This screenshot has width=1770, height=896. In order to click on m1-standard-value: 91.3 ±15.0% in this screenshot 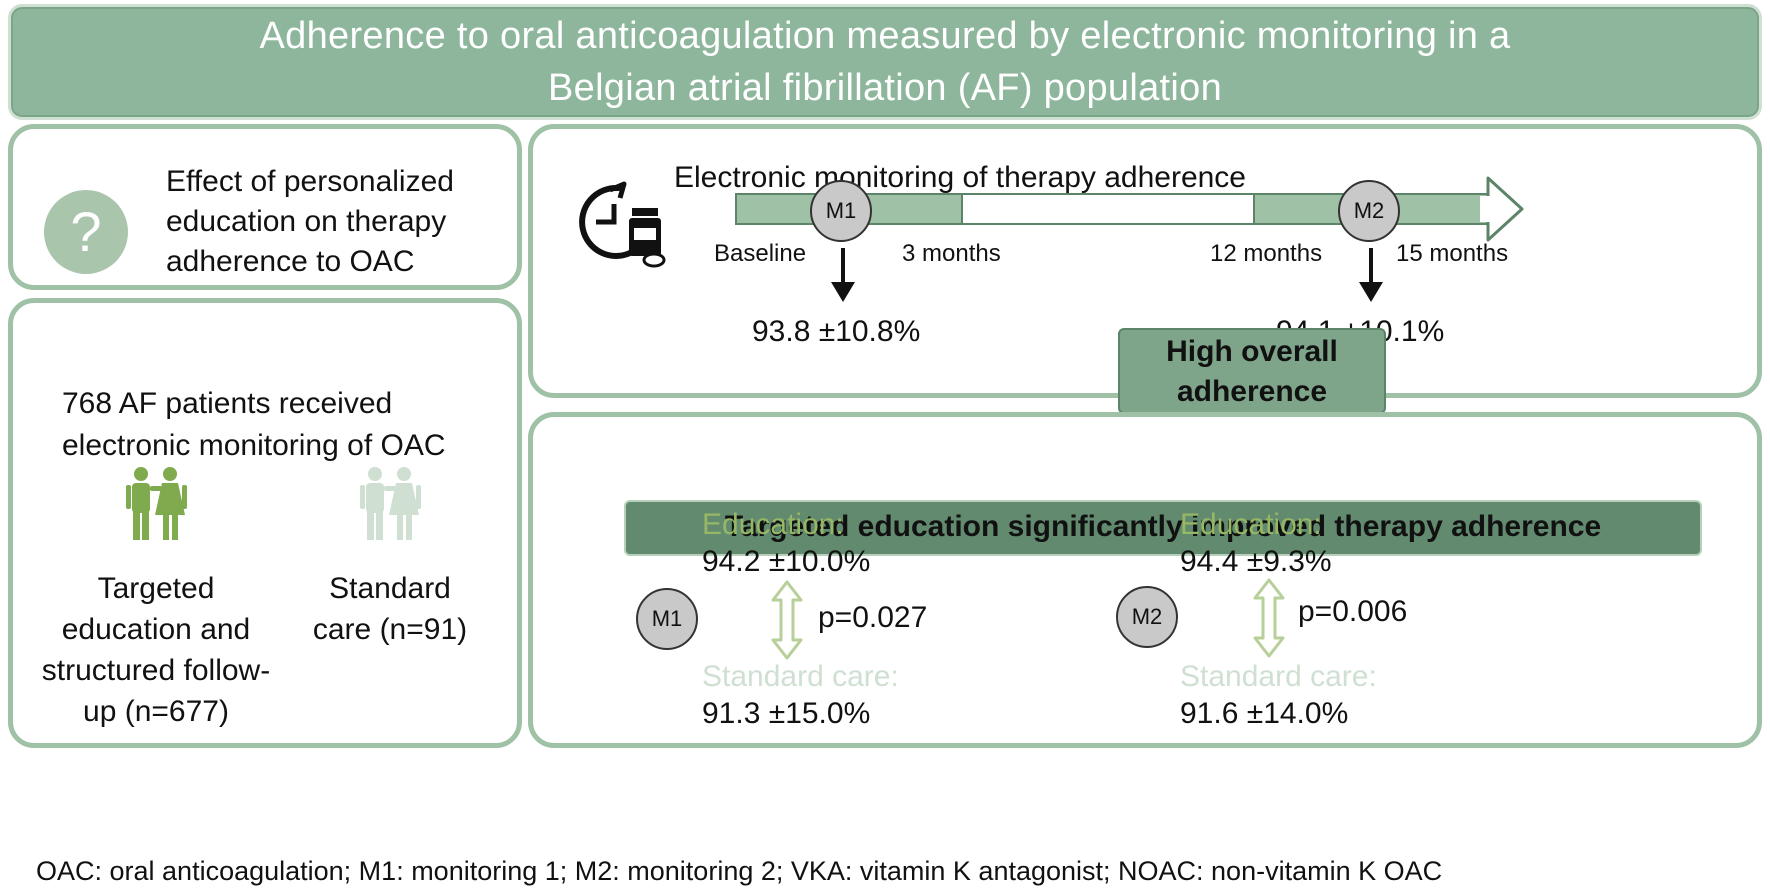, I will do `click(786, 713)`.